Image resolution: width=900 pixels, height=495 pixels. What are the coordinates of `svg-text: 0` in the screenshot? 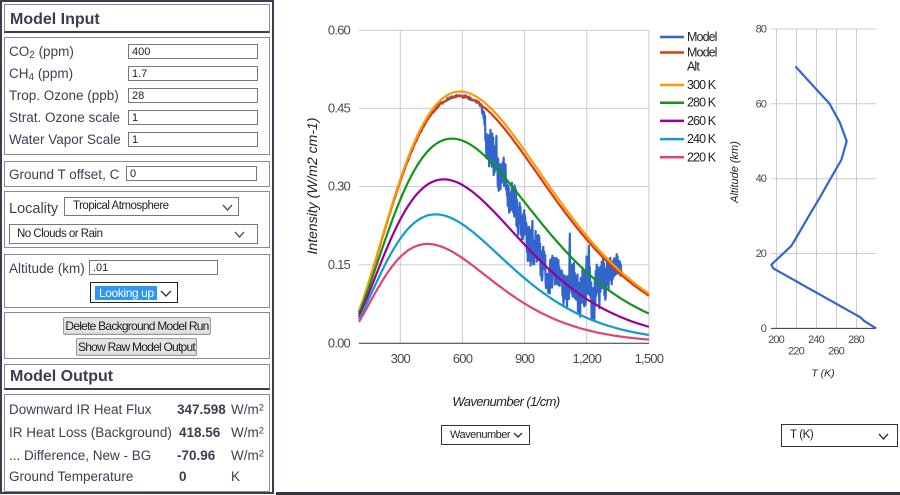 It's located at (764, 329).